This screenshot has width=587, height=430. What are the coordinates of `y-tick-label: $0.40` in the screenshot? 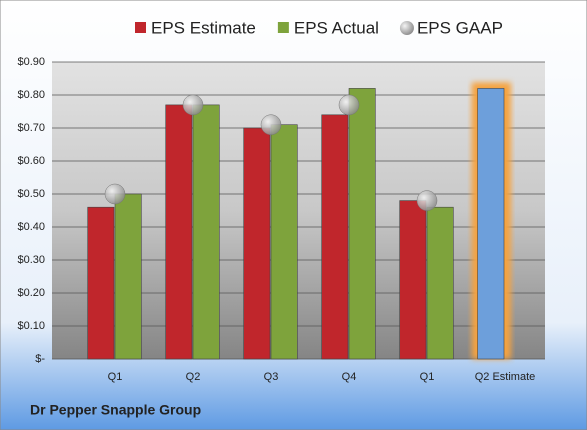 It's located at (31, 227).